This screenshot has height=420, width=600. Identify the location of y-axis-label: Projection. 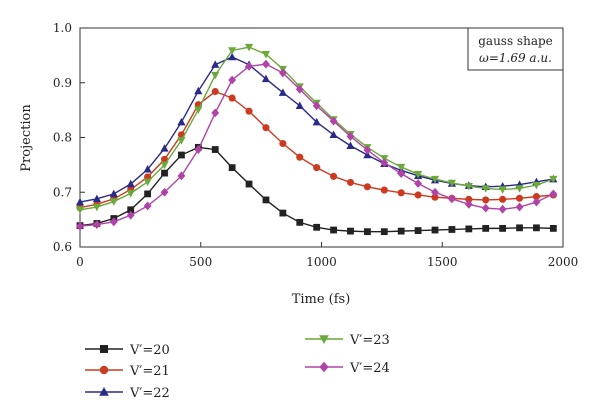
(26, 138).